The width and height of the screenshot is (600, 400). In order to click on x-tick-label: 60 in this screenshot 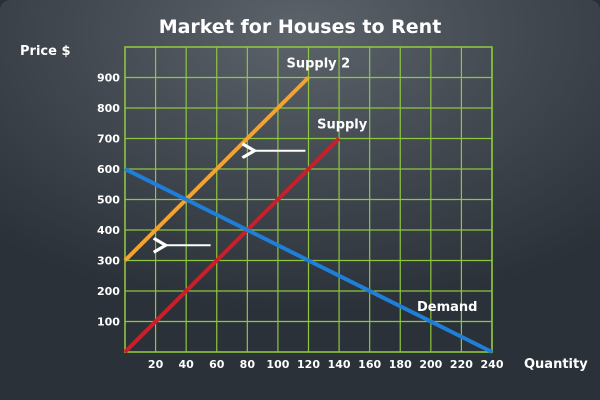, I will do `click(217, 364)`.